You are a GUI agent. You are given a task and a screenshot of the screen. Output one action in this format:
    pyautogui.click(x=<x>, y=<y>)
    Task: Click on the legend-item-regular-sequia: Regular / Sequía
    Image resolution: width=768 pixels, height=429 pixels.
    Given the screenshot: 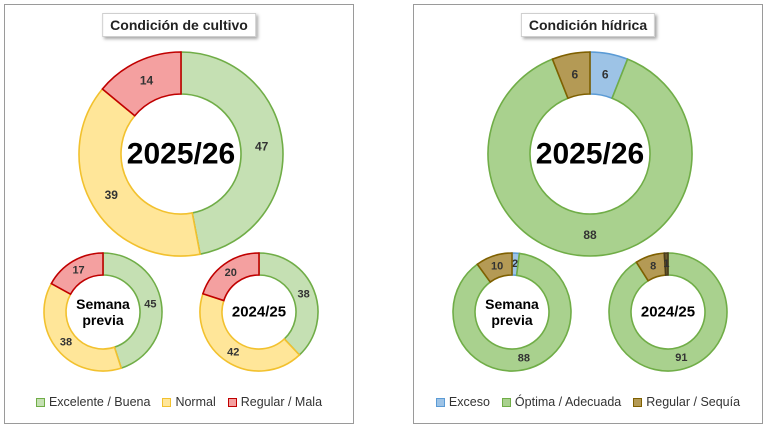 What is the action you would take?
    pyautogui.click(x=686, y=402)
    